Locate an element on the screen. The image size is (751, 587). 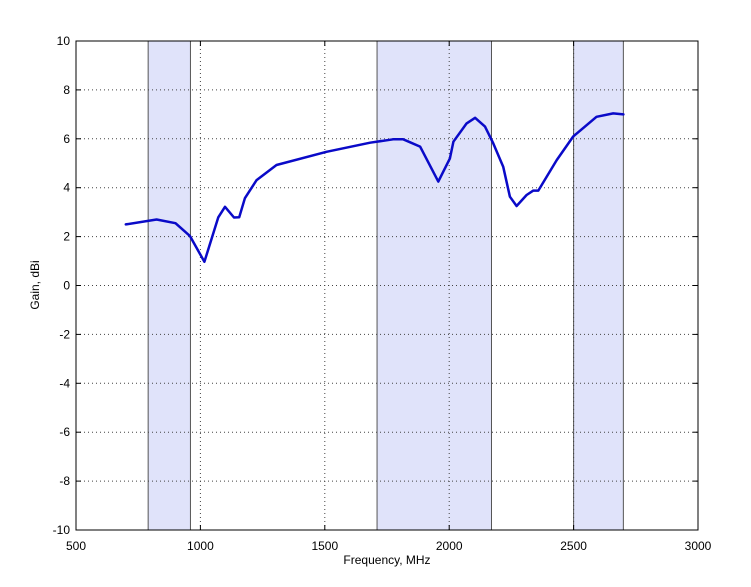
y-tick-label: 0 is located at coordinates (66, 286).